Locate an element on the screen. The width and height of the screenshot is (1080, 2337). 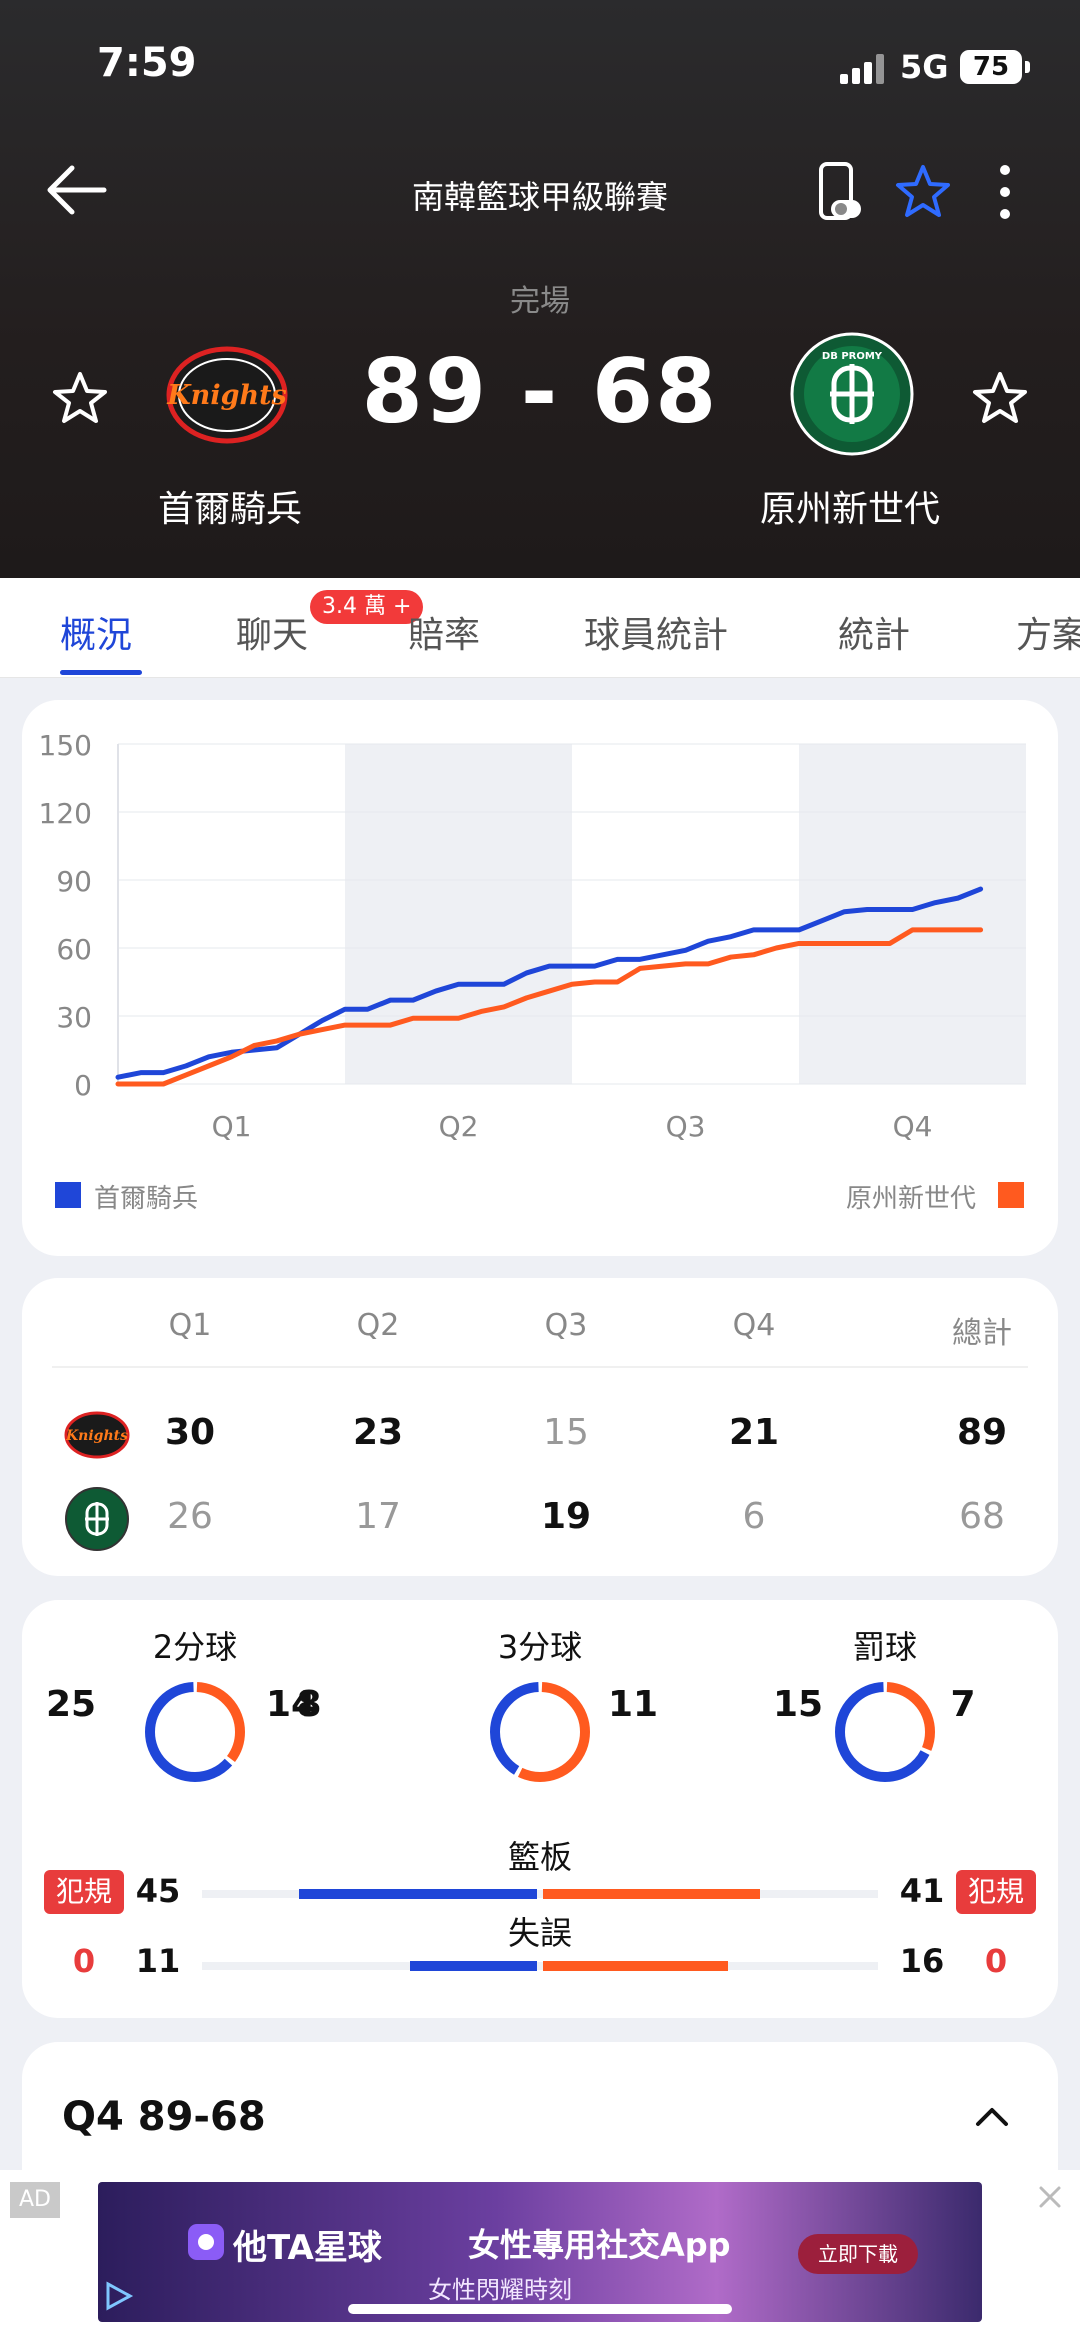
turnovers-label: 失誤 is located at coordinates (539, 1933).